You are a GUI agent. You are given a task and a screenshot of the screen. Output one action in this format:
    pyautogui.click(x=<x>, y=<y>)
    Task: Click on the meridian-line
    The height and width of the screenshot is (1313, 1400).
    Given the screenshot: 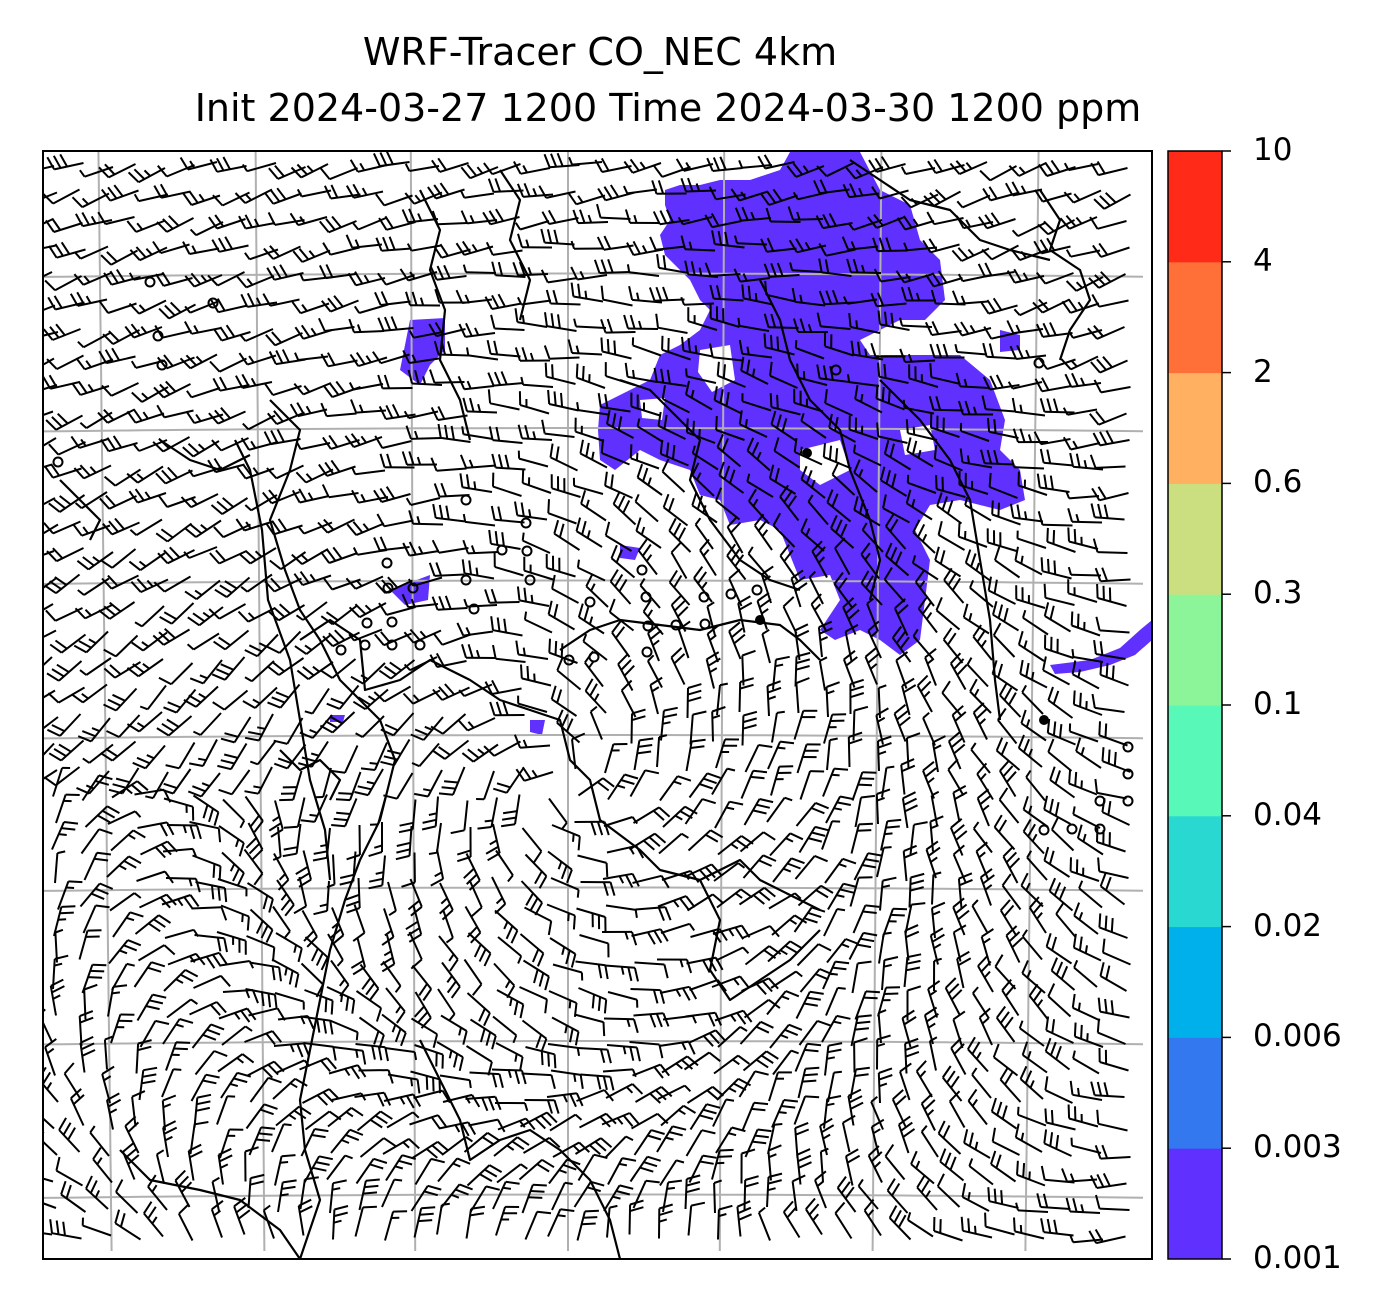 What is the action you would take?
    pyautogui.click(x=1032, y=701)
    